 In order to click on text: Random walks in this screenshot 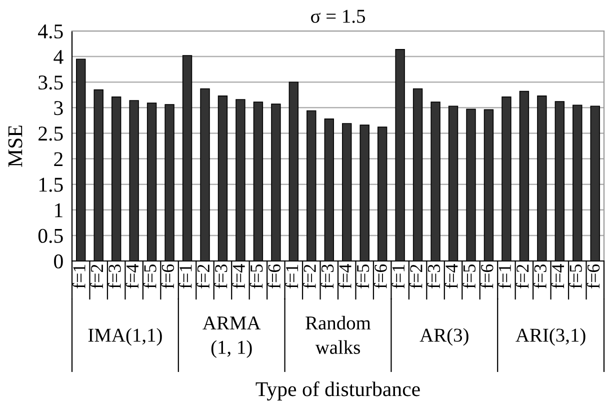, I will do `click(338, 335)`.